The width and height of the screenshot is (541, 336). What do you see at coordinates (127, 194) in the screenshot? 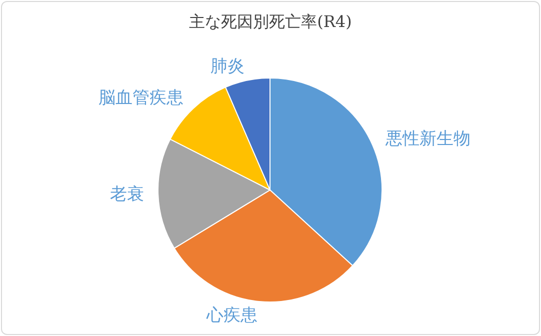
I see `slice-label: 老衰` at bounding box center [127, 194].